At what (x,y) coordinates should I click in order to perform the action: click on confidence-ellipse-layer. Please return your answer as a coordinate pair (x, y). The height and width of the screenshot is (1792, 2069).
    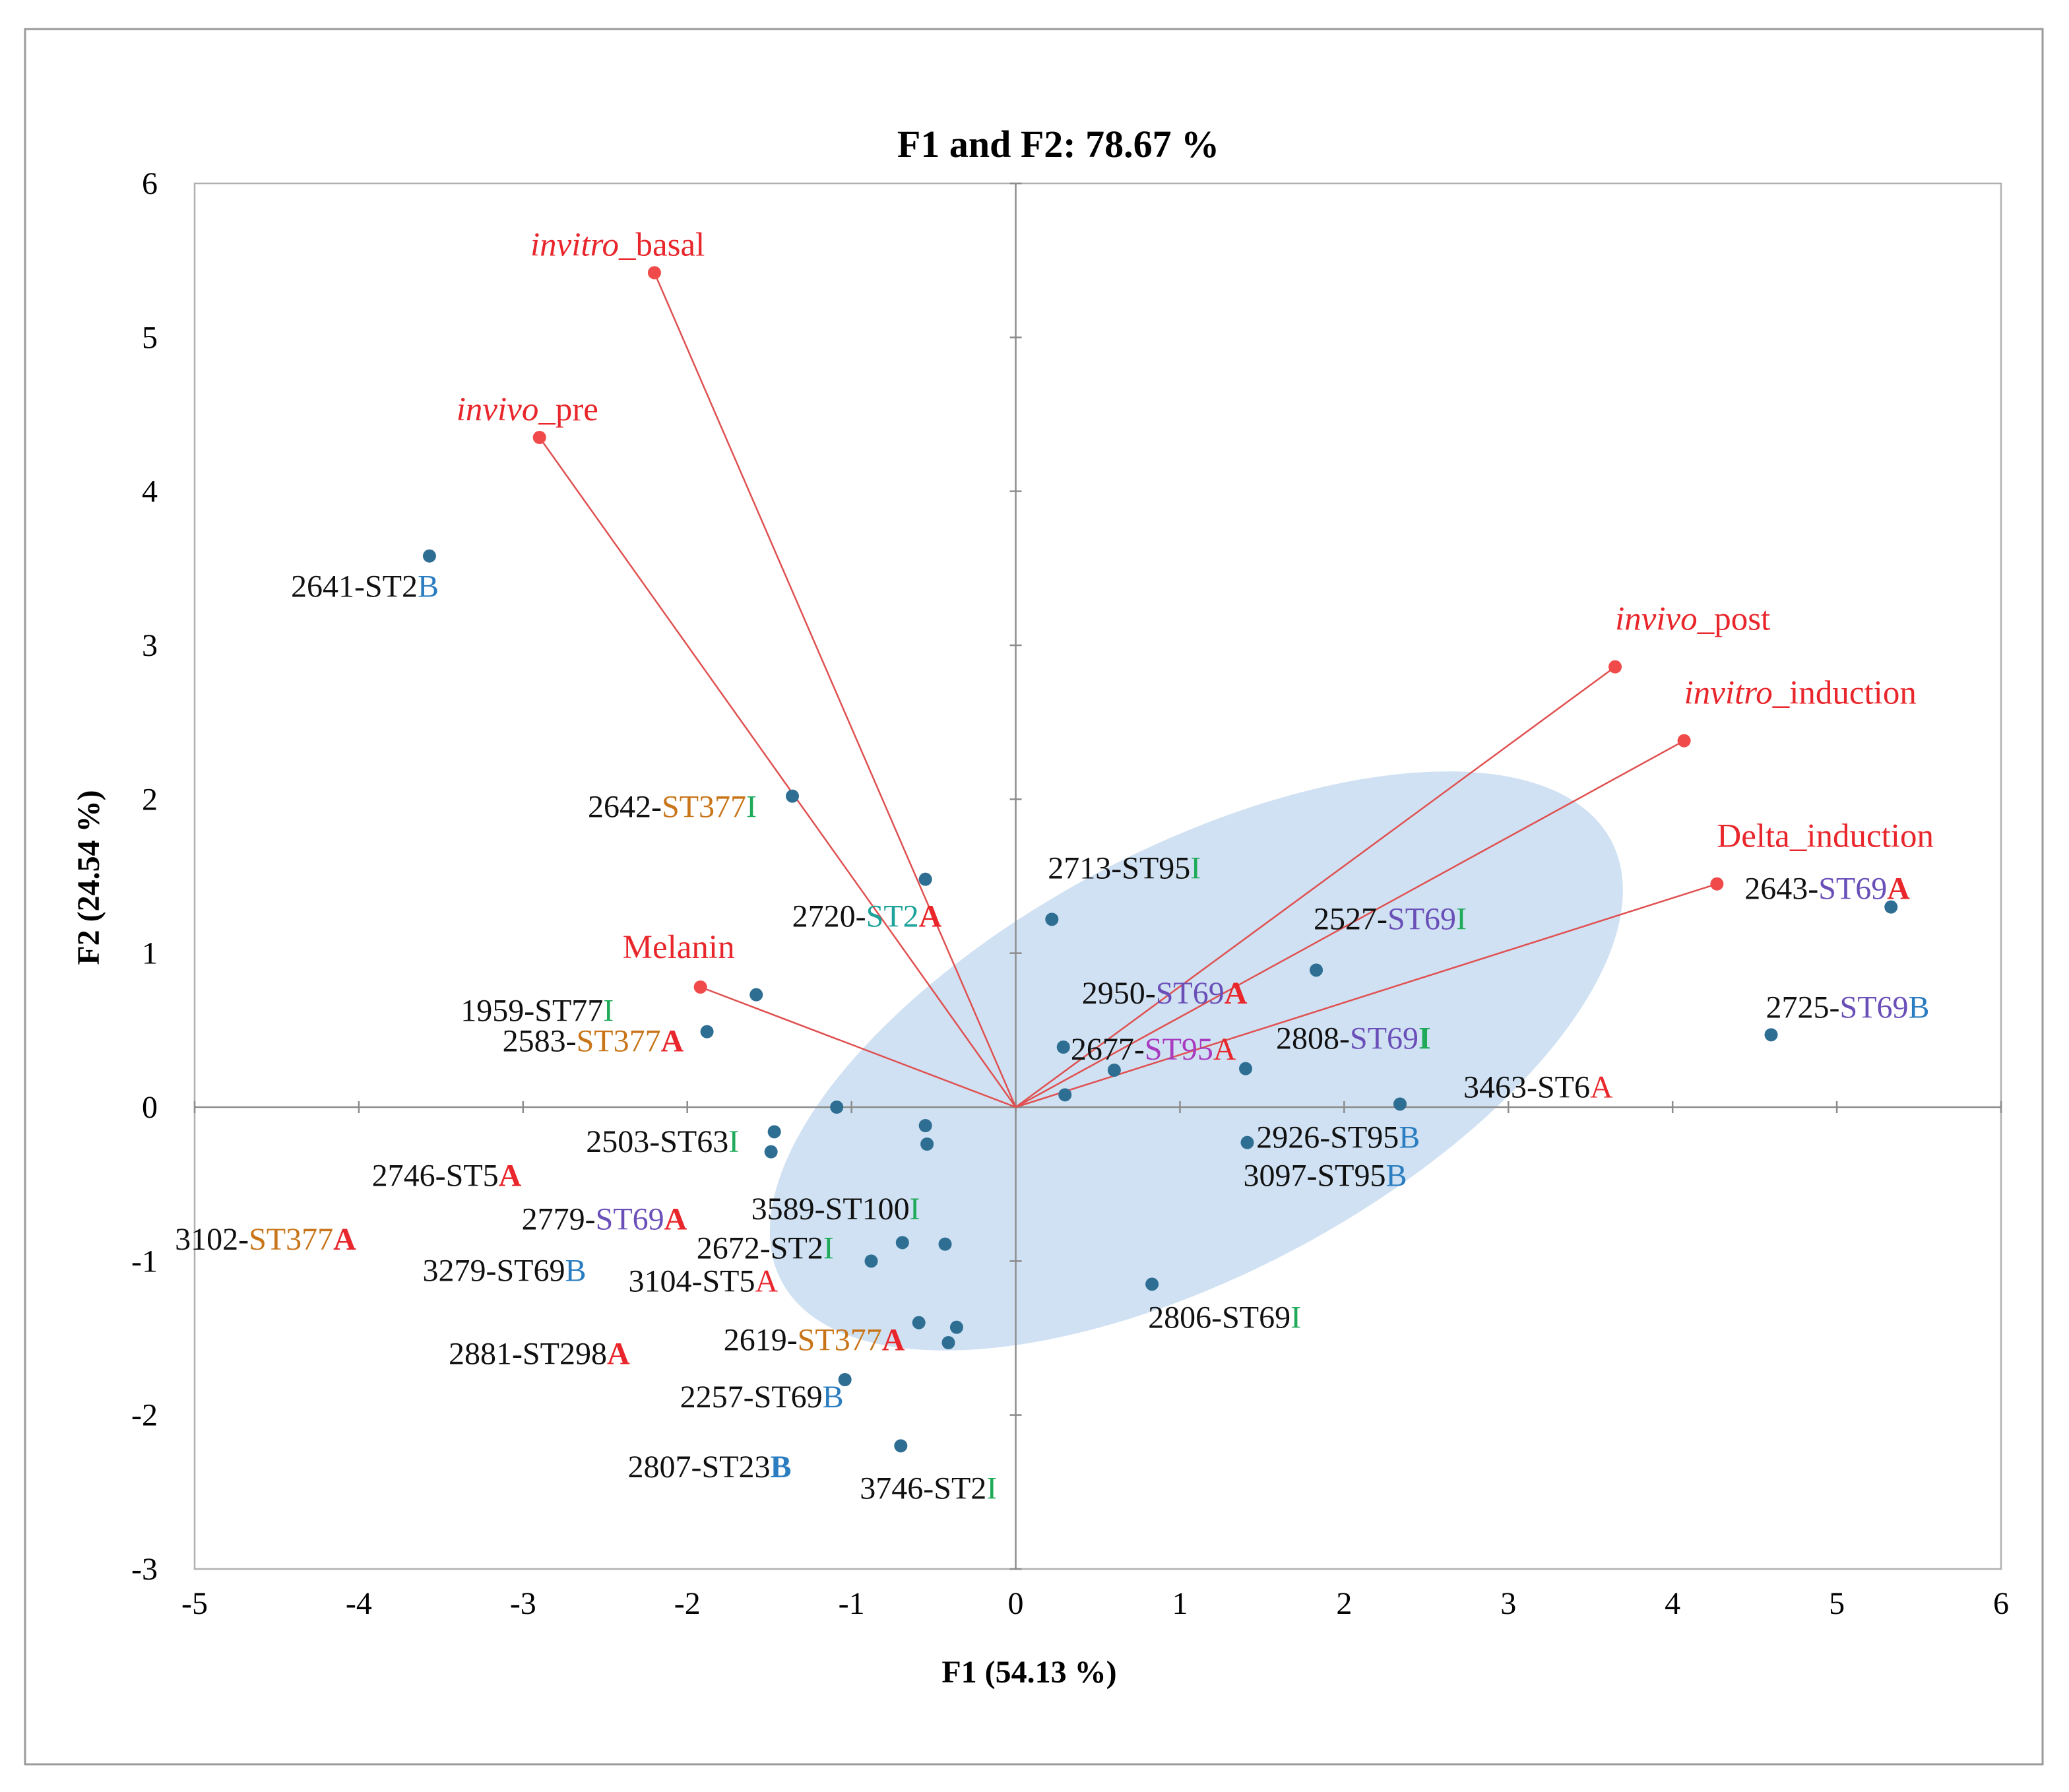
    Looking at the image, I should click on (1196, 1061).